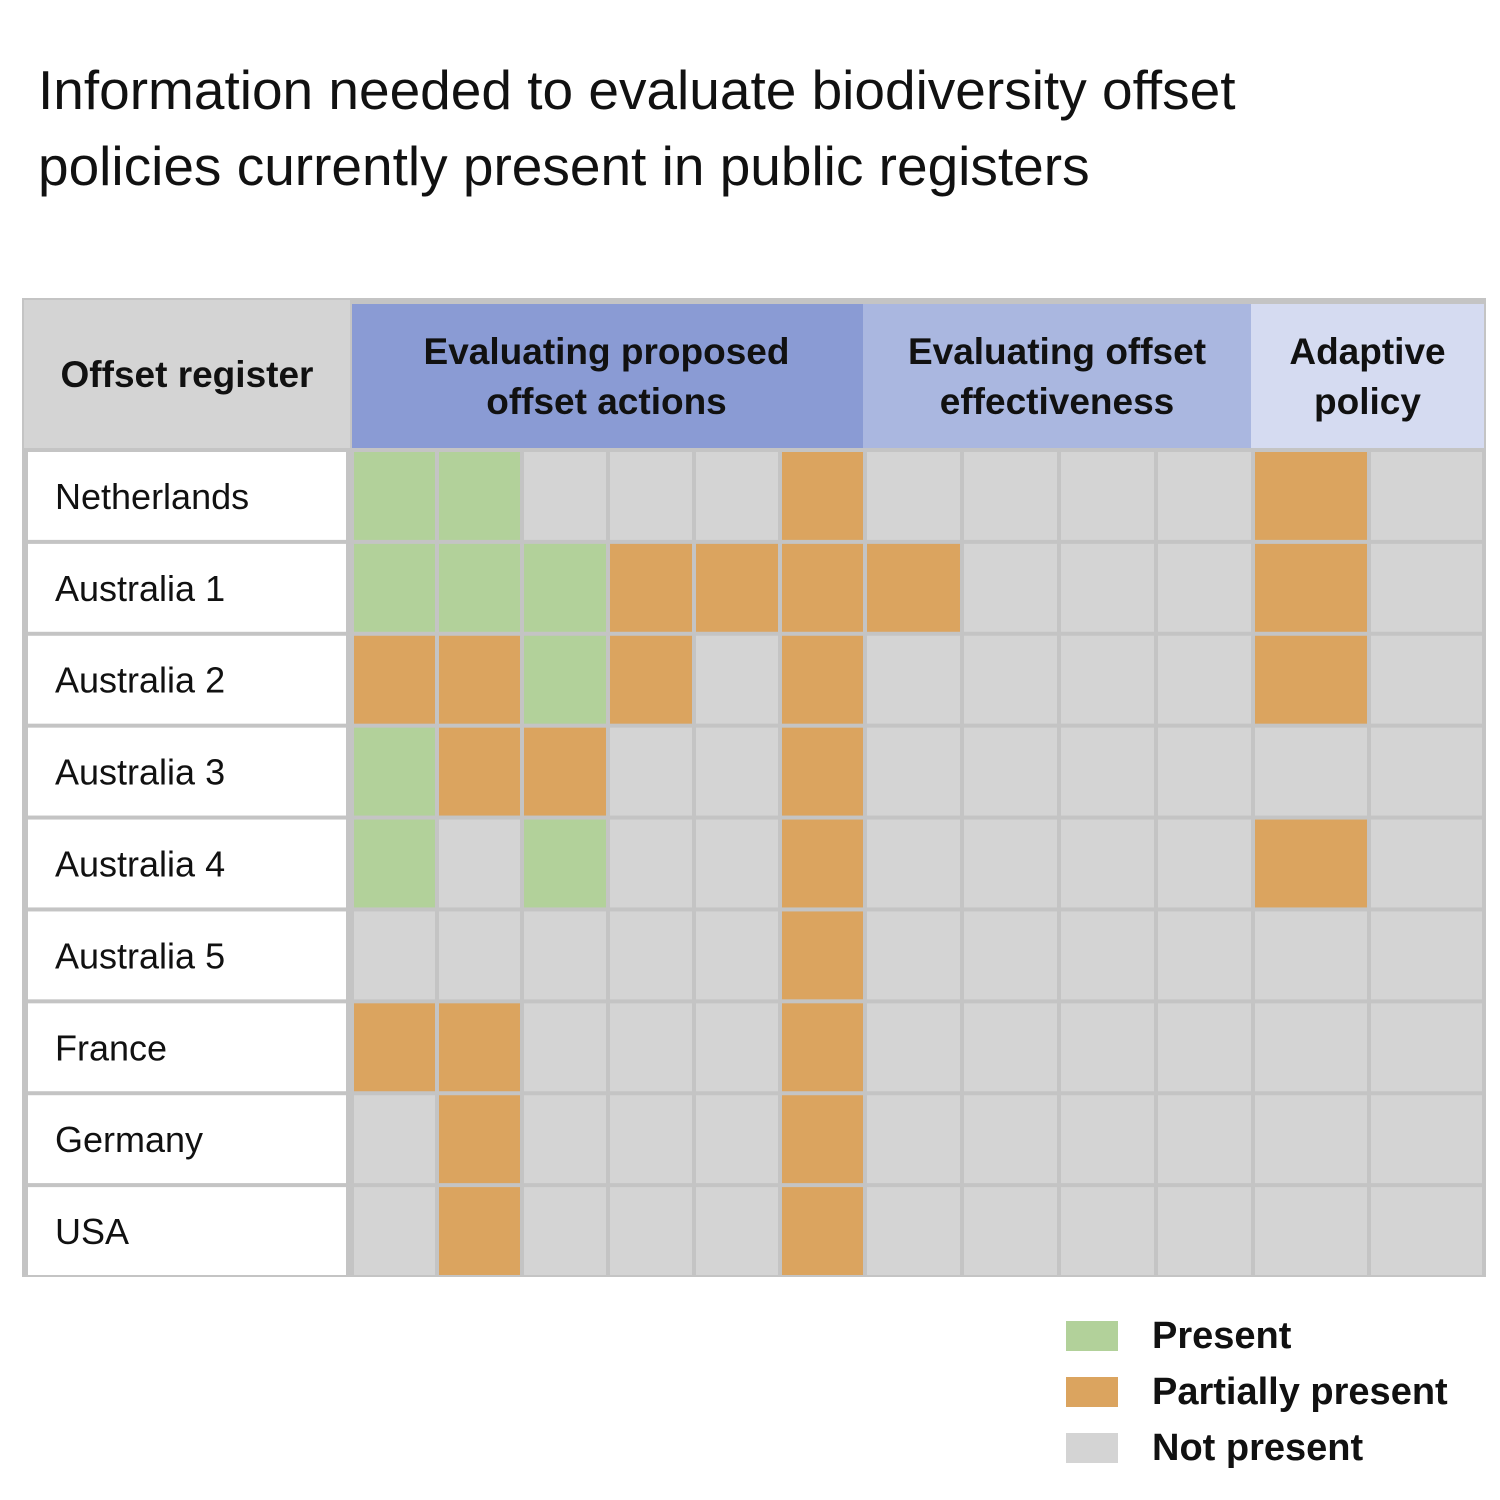  I want to click on legend-item-partially-present: Partially present, so click(1257, 1392).